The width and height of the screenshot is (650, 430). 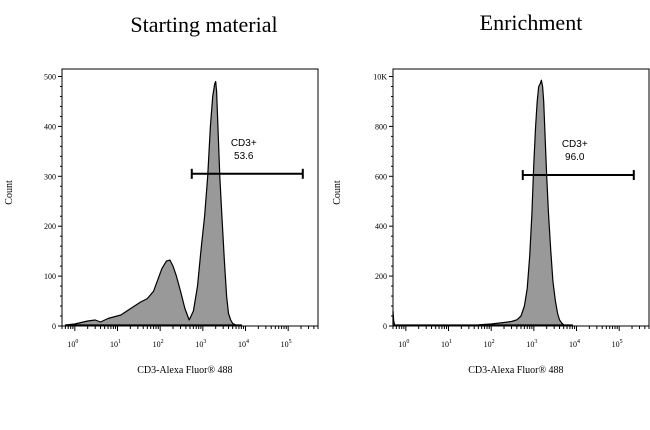 What do you see at coordinates (575, 157) in the screenshot?
I see `gate-percent: 96.0` at bounding box center [575, 157].